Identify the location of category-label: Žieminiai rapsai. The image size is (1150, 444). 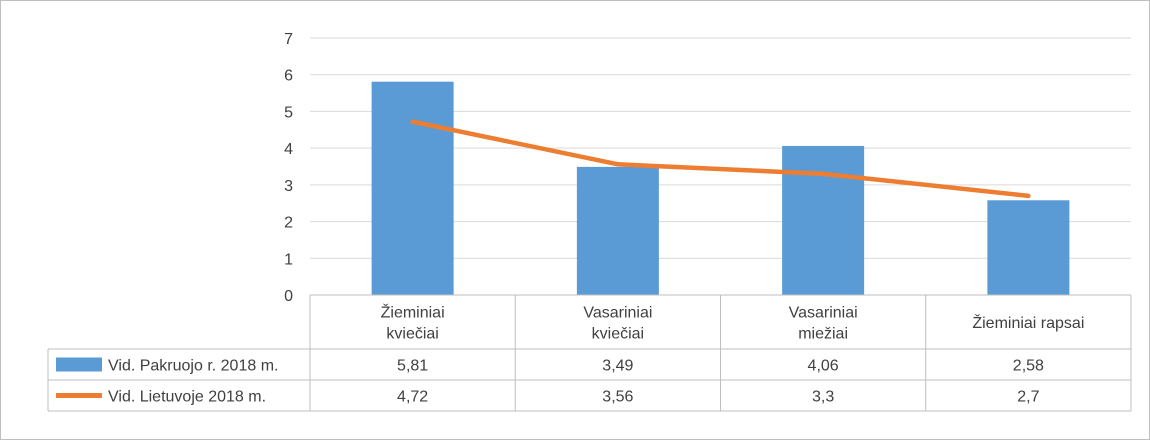
(1028, 322).